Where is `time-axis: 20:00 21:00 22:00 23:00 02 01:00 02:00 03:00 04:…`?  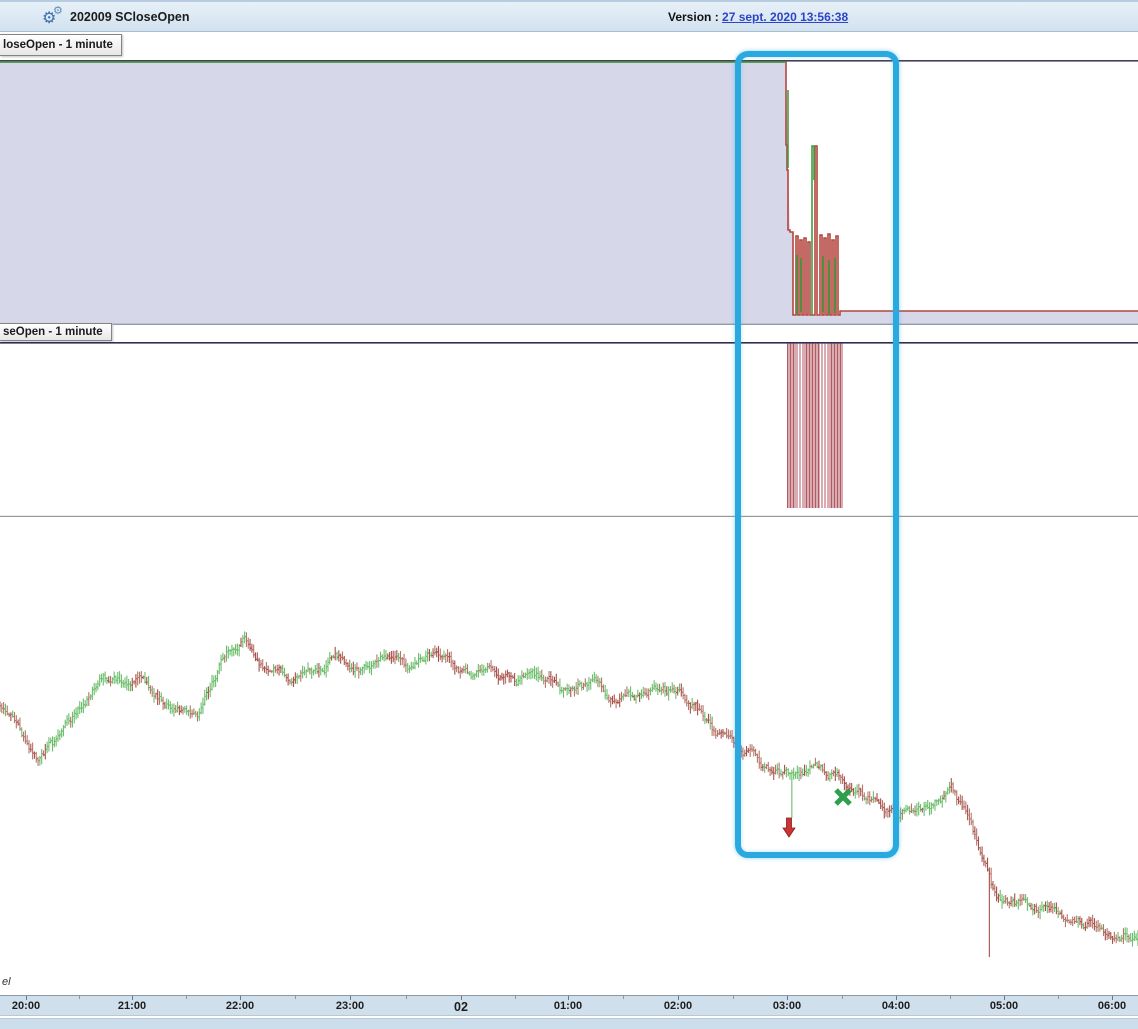
time-axis: 20:00 21:00 22:00 23:00 02 01:00 02:00 03:00 04:… is located at coordinates (569, 1005).